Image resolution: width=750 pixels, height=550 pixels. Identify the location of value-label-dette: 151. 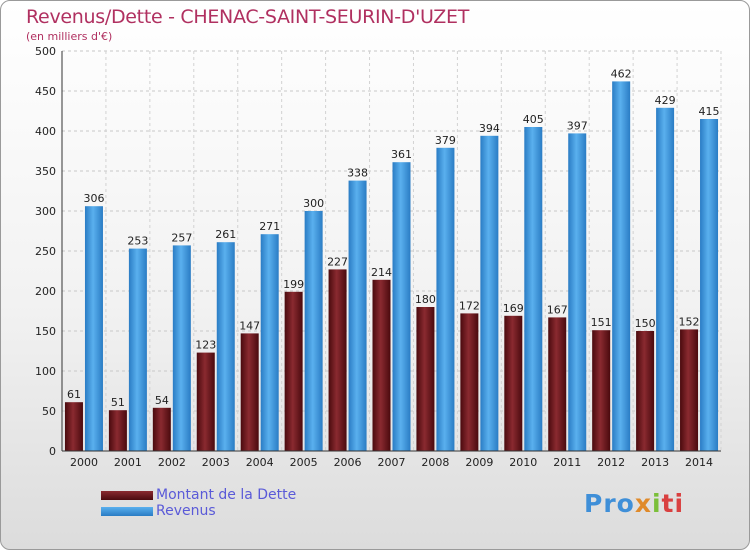
(601, 322).